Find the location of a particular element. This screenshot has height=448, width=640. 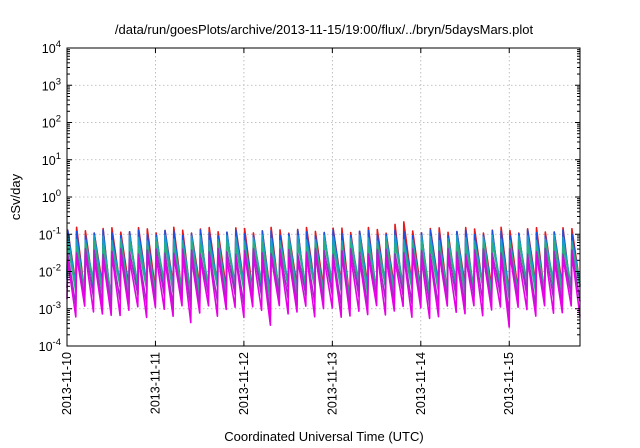

y-tick-label: 10⁻² is located at coordinates (50, 271).